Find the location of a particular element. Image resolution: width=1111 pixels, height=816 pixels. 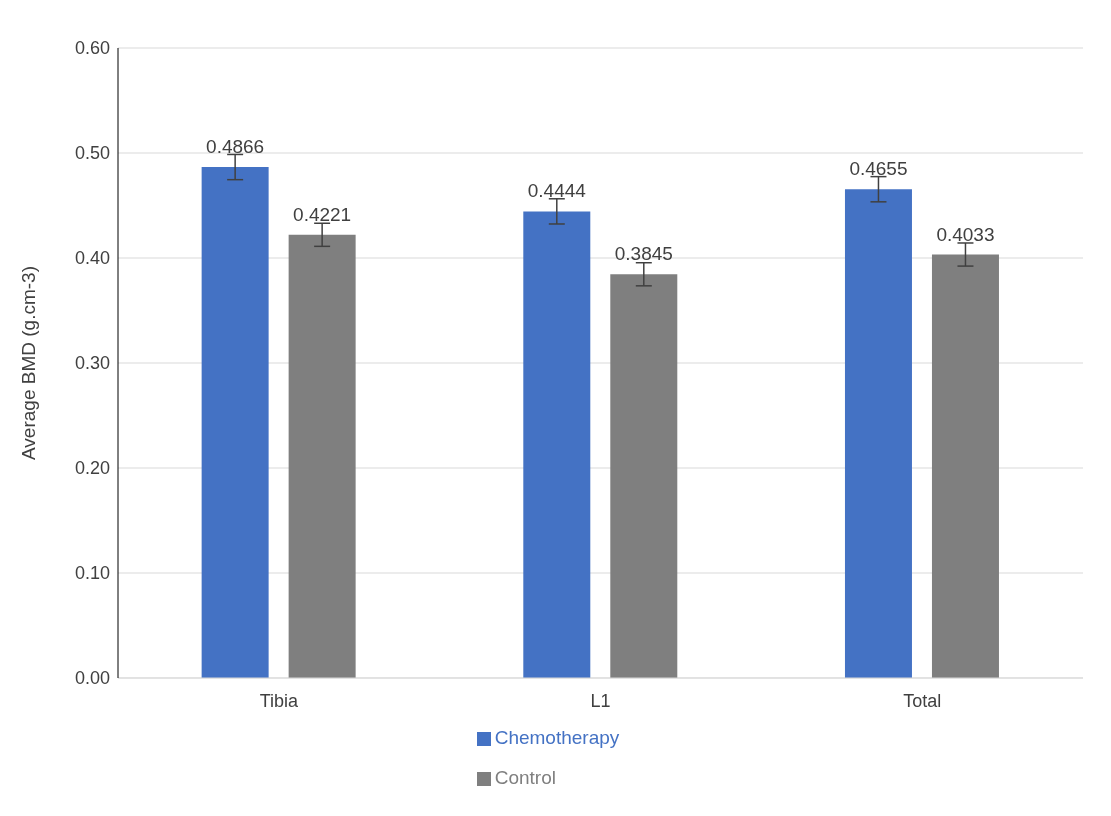

y-tick-label: 0.20 is located at coordinates (92, 468).